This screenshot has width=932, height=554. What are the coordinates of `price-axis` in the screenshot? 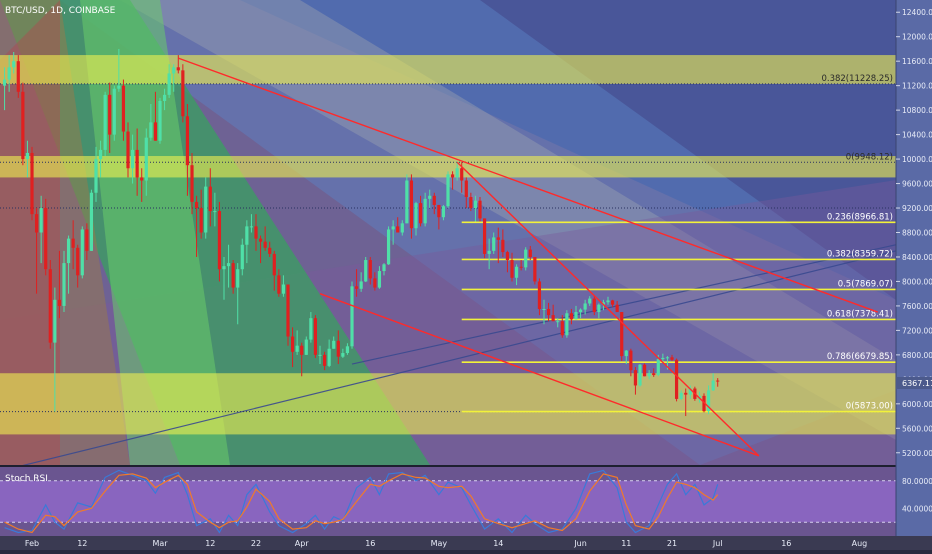 It's located at (914, 268).